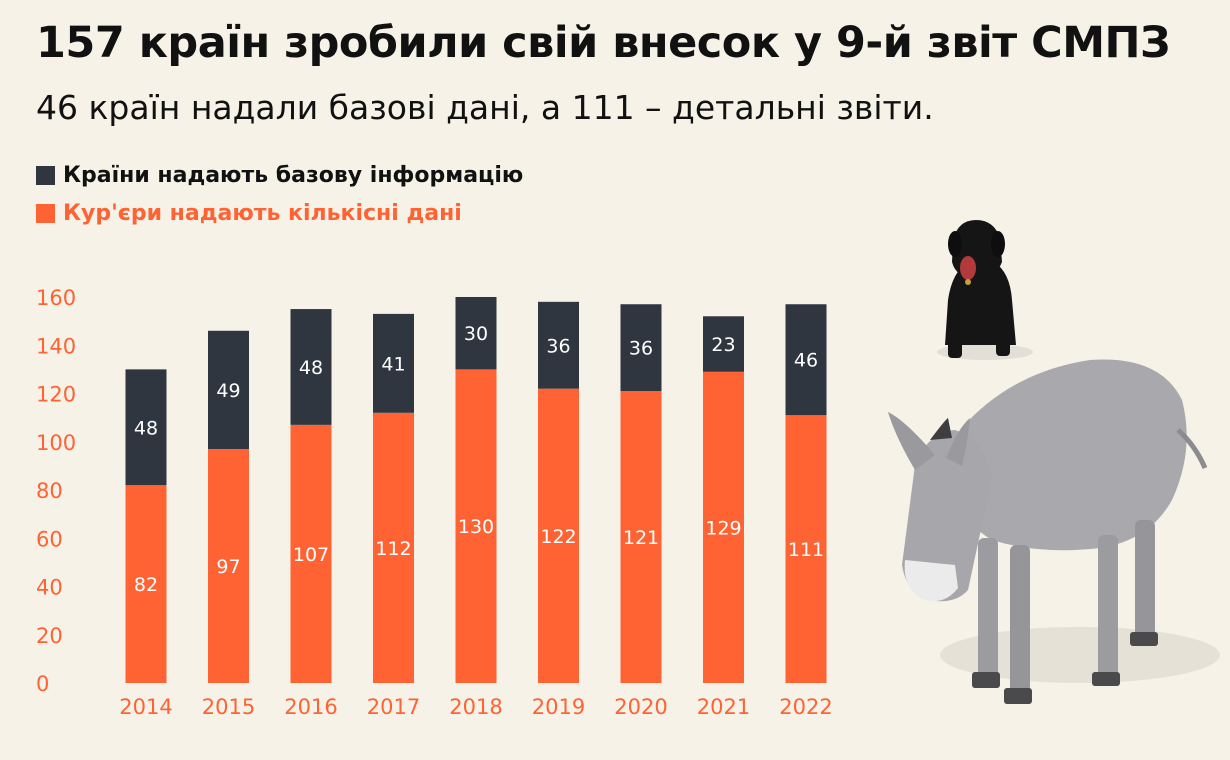  I want to click on y-tick-label: 80, so click(49, 491).